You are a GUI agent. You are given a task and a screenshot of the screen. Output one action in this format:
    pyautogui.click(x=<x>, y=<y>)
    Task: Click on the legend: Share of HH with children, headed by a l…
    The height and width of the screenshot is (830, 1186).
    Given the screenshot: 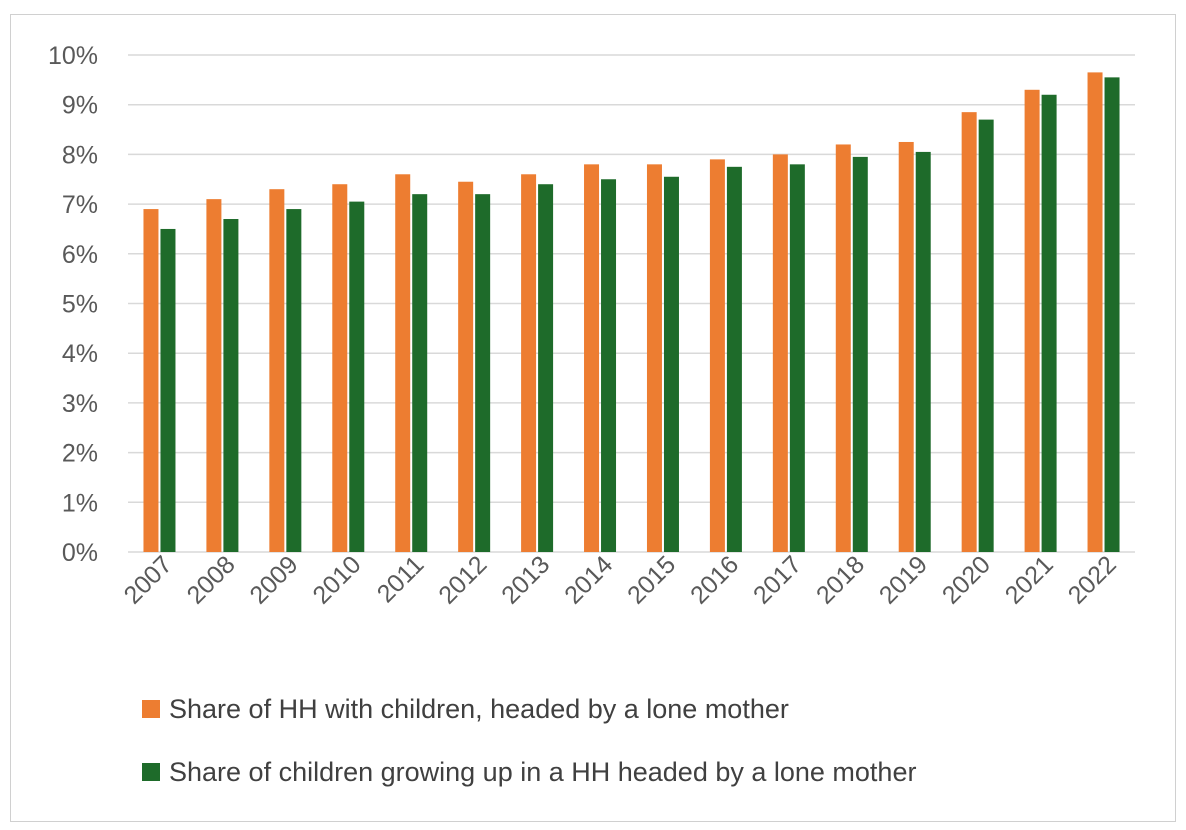 What is the action you would take?
    pyautogui.click(x=529, y=740)
    